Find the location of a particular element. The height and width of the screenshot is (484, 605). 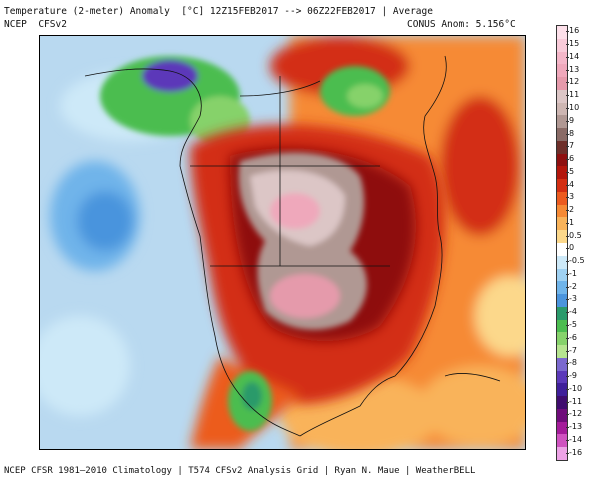

colorbar-label: 7 is located at coordinates (572, 146).